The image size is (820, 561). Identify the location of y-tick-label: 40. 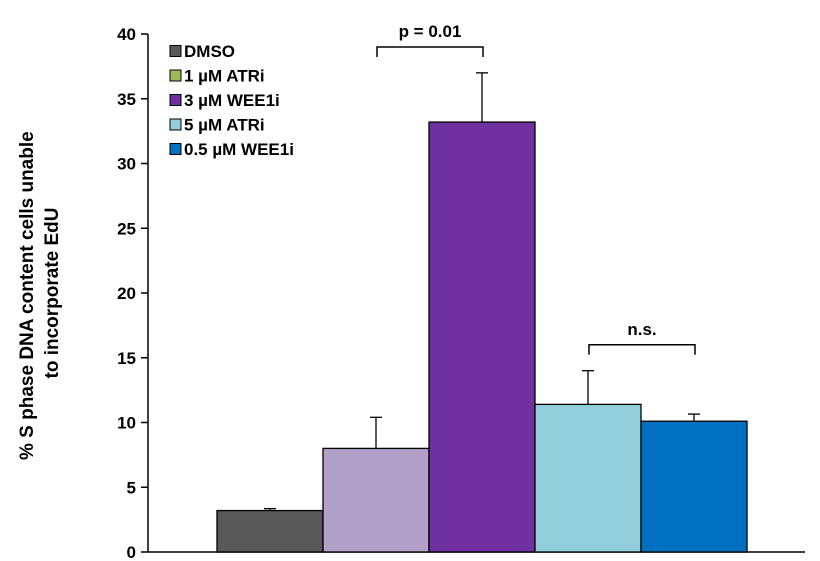
(126, 34).